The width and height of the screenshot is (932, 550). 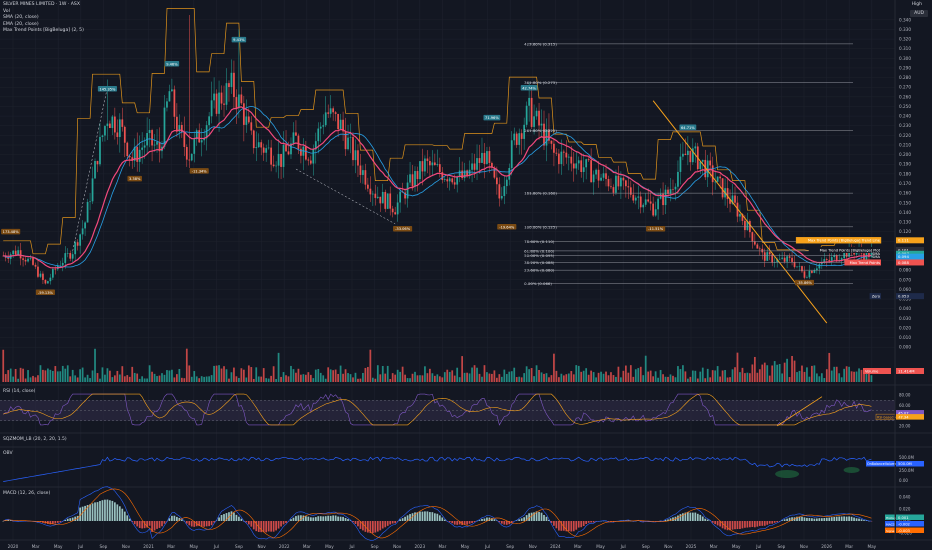 I want to click on axis-price-value: 0.088, so click(x=903, y=262).